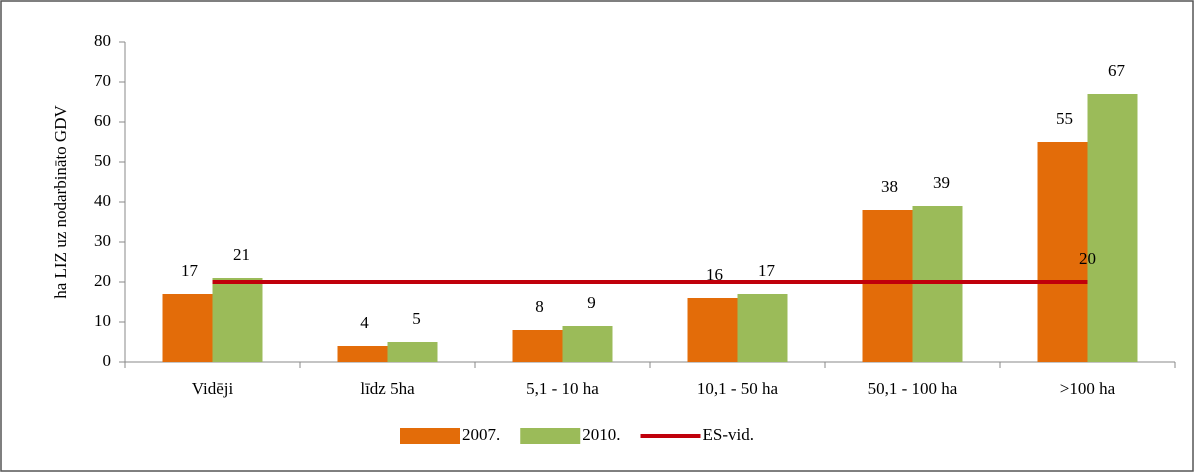  What do you see at coordinates (102, 80) in the screenshot?
I see `y-tick-label: 70` at bounding box center [102, 80].